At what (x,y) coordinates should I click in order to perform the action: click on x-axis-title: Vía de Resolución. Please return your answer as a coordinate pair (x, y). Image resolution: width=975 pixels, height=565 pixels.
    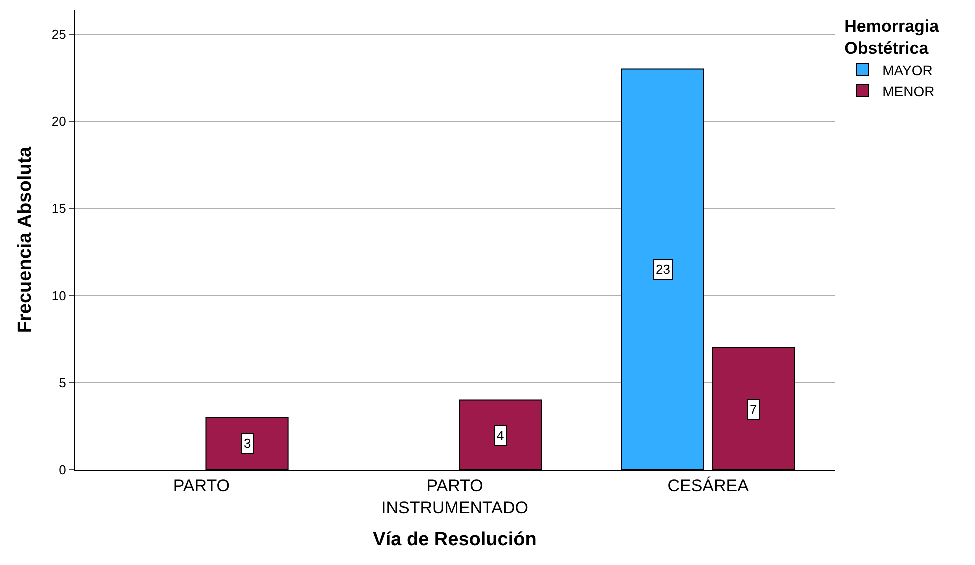
    Looking at the image, I should click on (455, 539).